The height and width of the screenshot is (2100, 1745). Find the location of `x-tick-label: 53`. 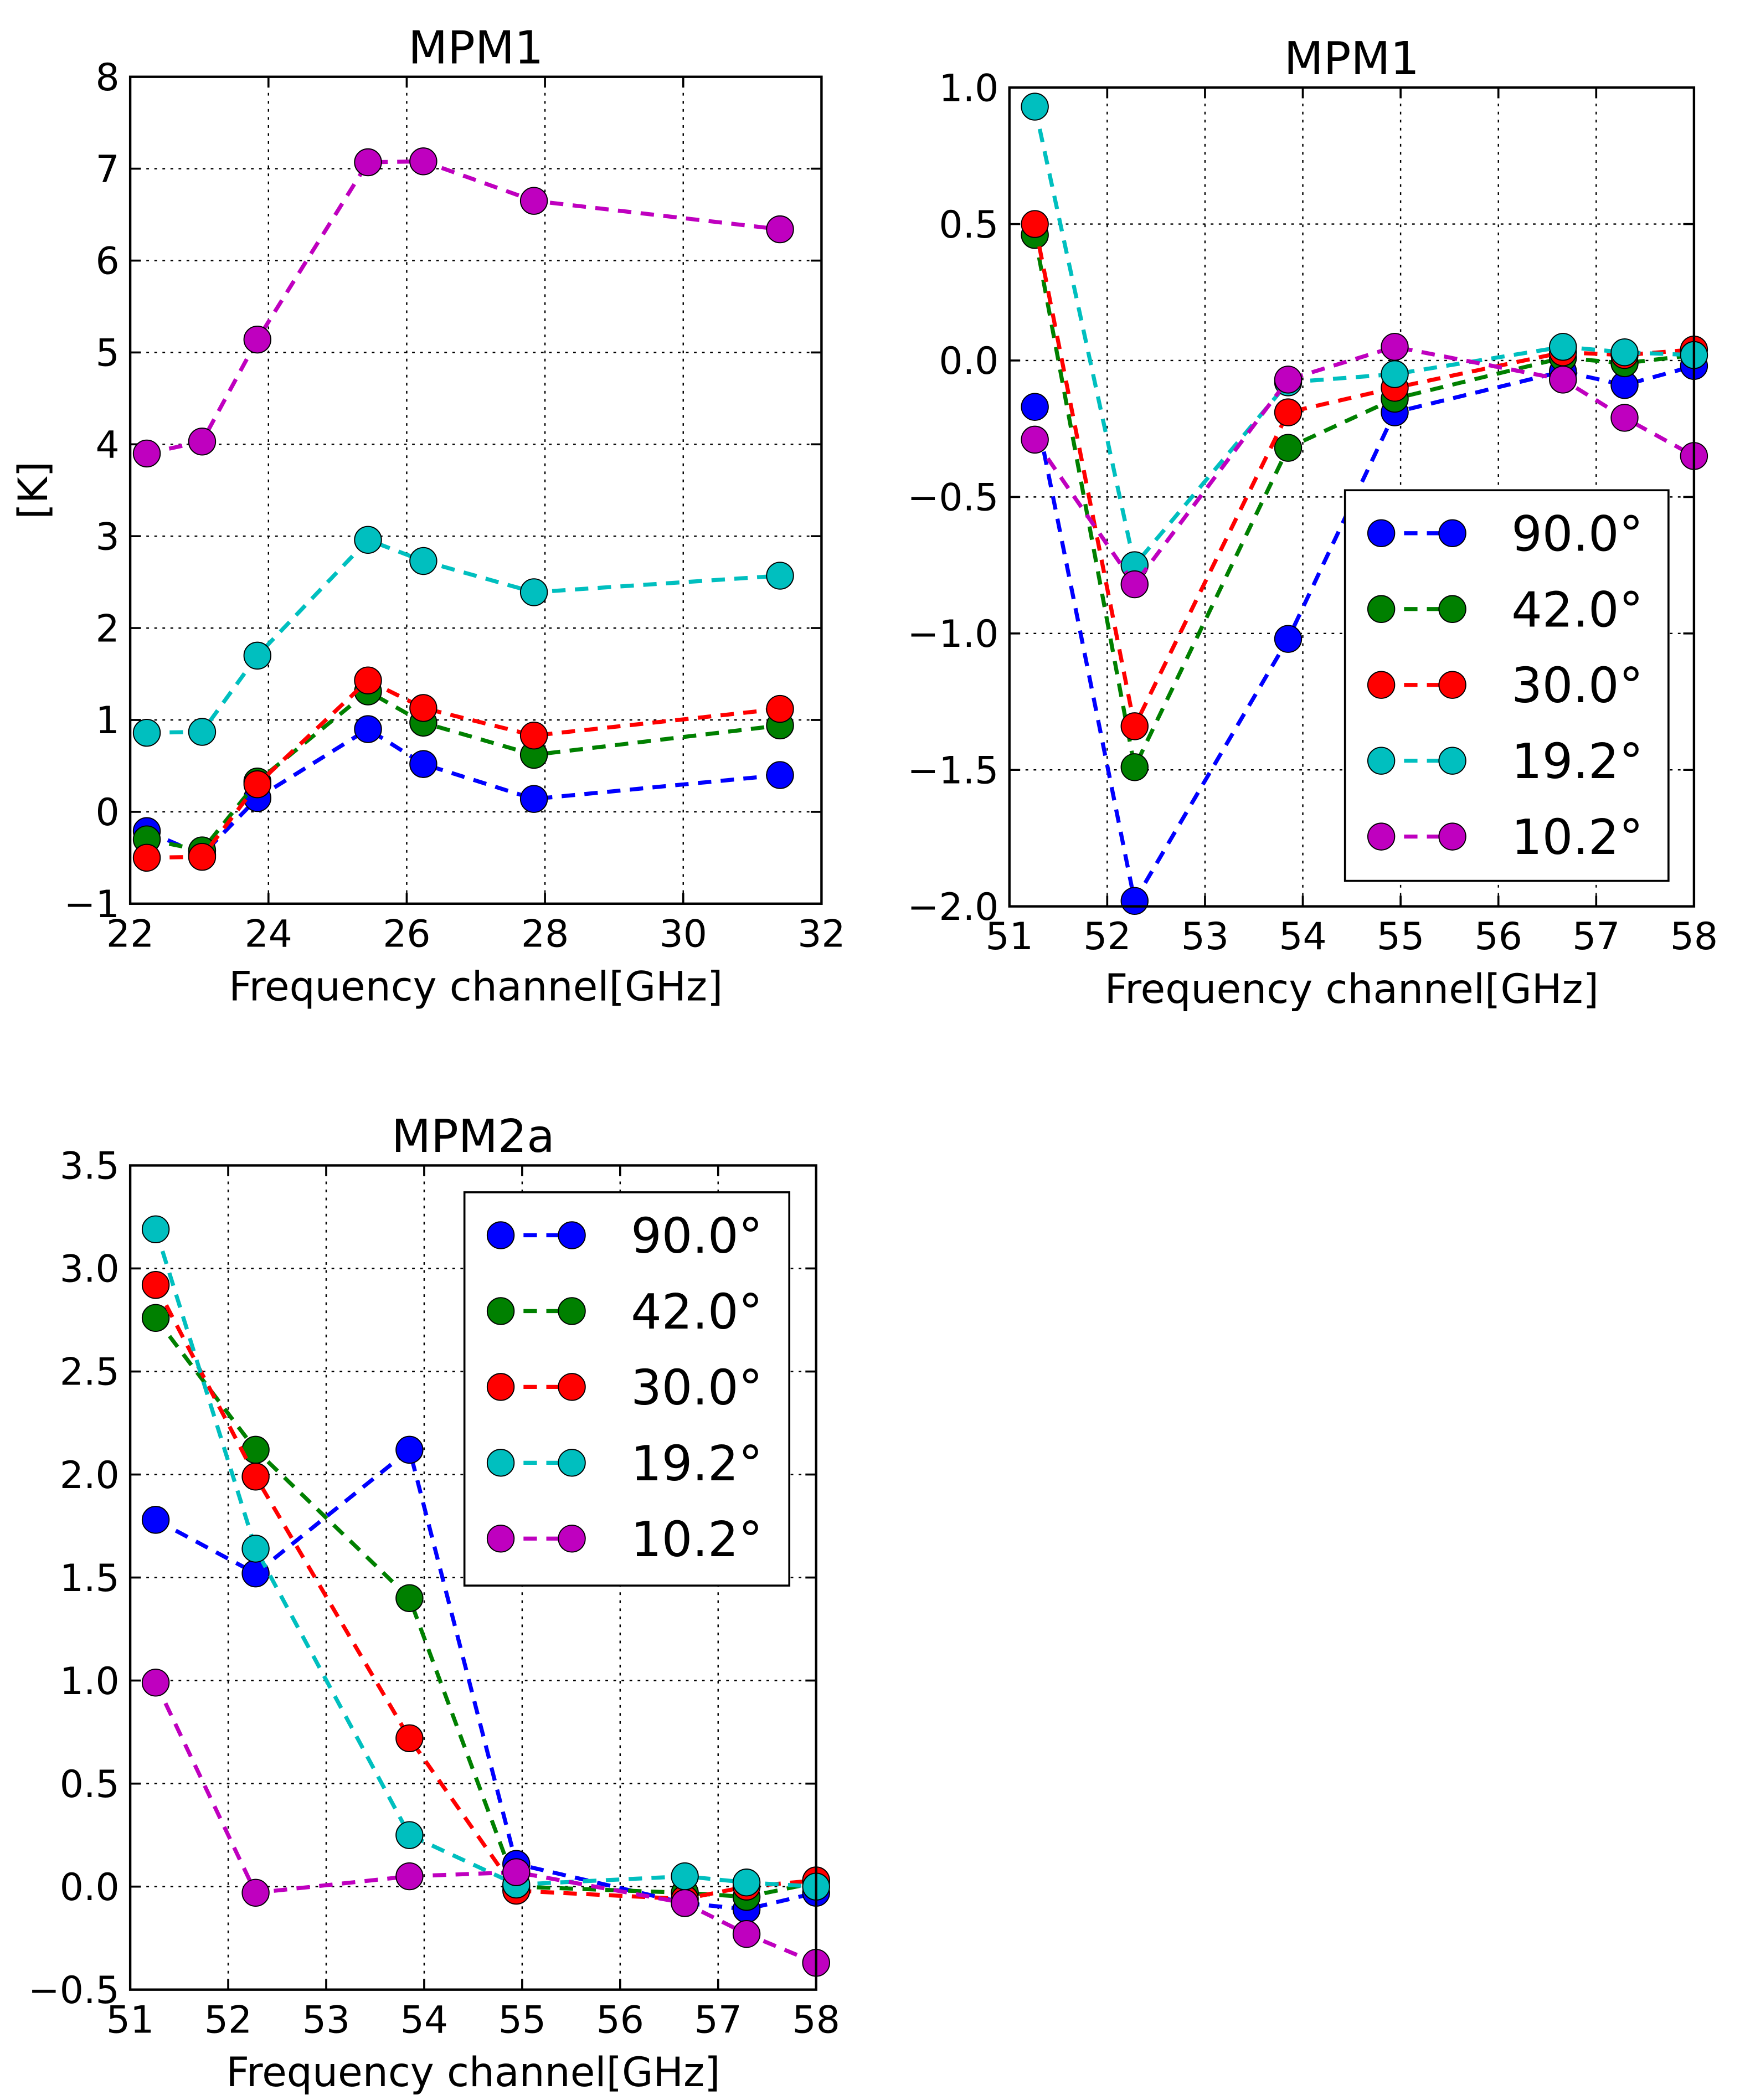

x-tick-label: 53 is located at coordinates (326, 2020).